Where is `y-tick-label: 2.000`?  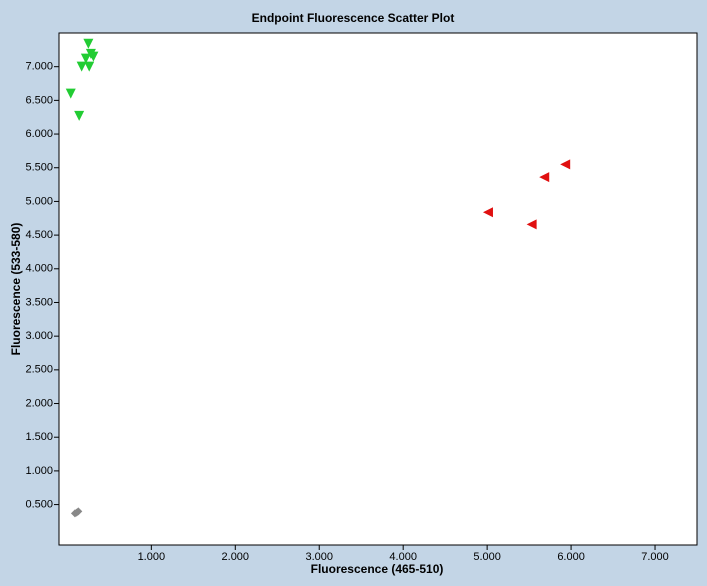
y-tick-label: 2.000 is located at coordinates (39, 403).